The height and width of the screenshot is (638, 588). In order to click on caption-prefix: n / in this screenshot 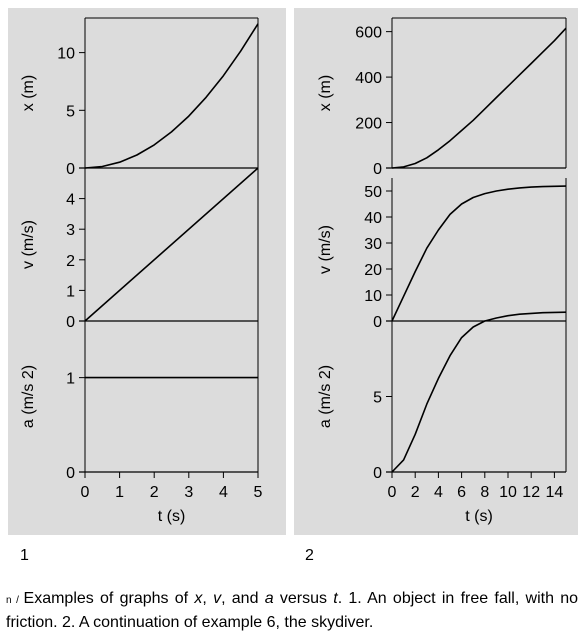, I will do `click(15, 600)`.